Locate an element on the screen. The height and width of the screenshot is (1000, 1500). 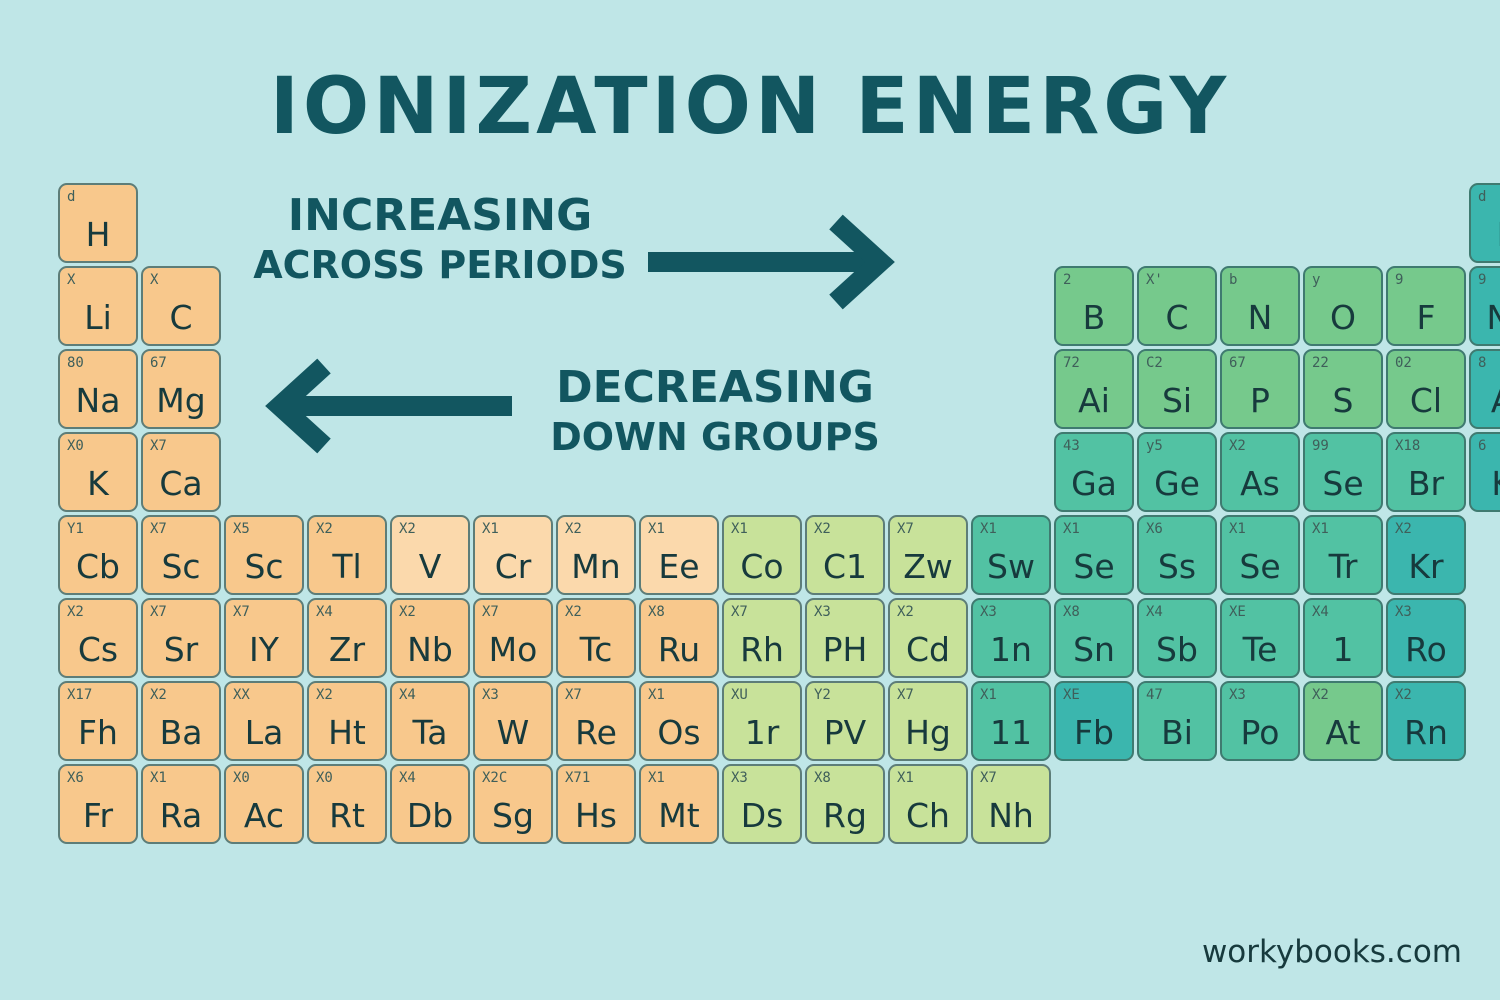
element-symbol: W is located at coordinates (513, 732).